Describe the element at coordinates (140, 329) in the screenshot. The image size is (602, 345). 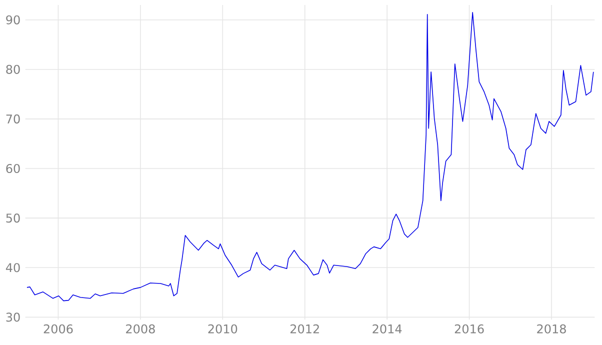
I see `x-tick-label: 2008` at that location.